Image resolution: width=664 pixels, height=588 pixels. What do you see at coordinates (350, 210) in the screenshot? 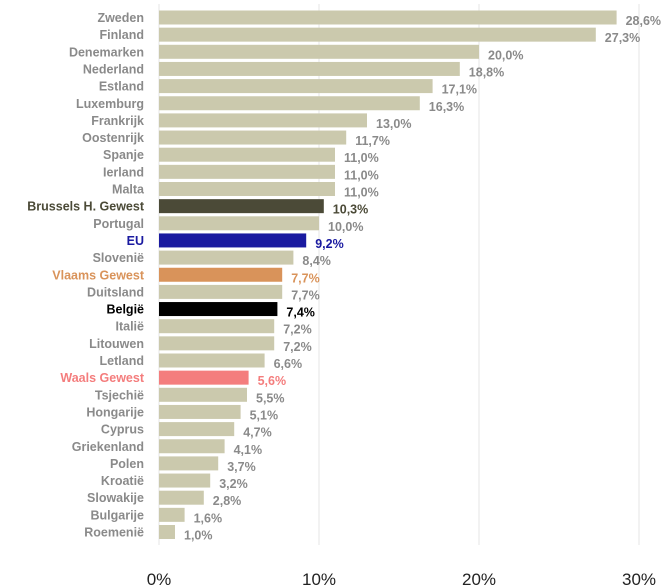
I see `value-label: 10,3%` at bounding box center [350, 210].